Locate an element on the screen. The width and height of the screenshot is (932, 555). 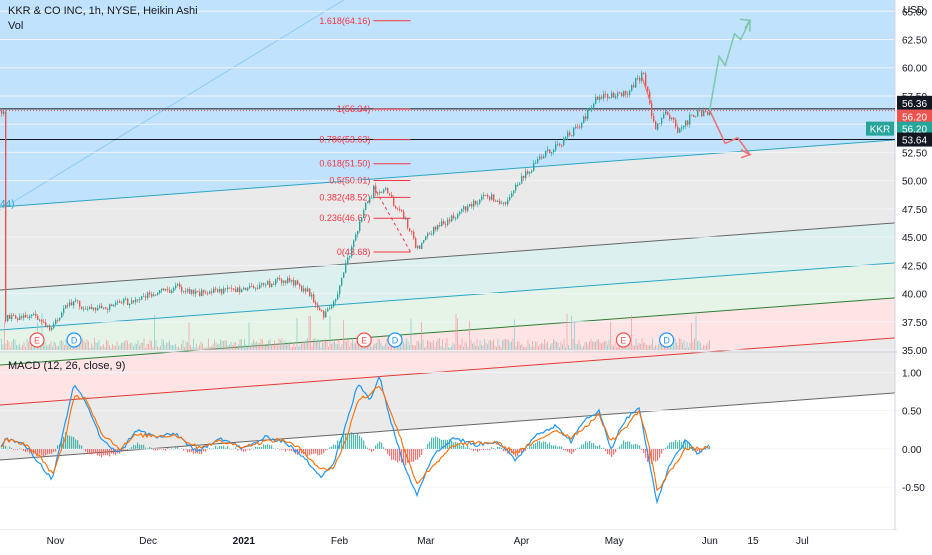
fib-trend-line is located at coordinates (391, 219).